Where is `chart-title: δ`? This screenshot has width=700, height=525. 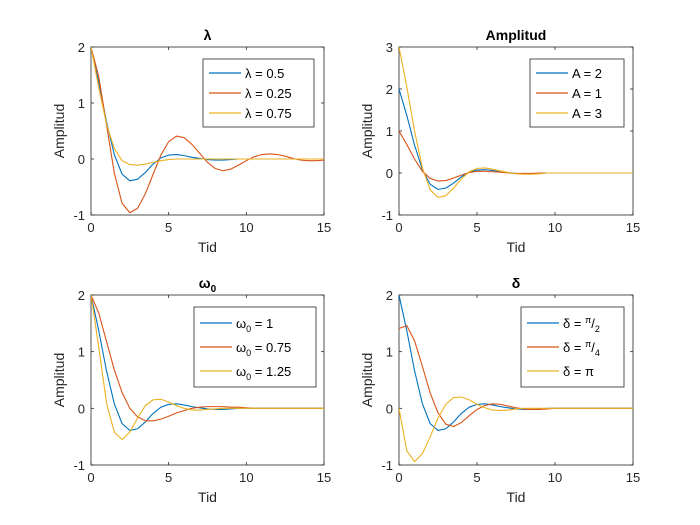
chart-title: δ is located at coordinates (516, 283).